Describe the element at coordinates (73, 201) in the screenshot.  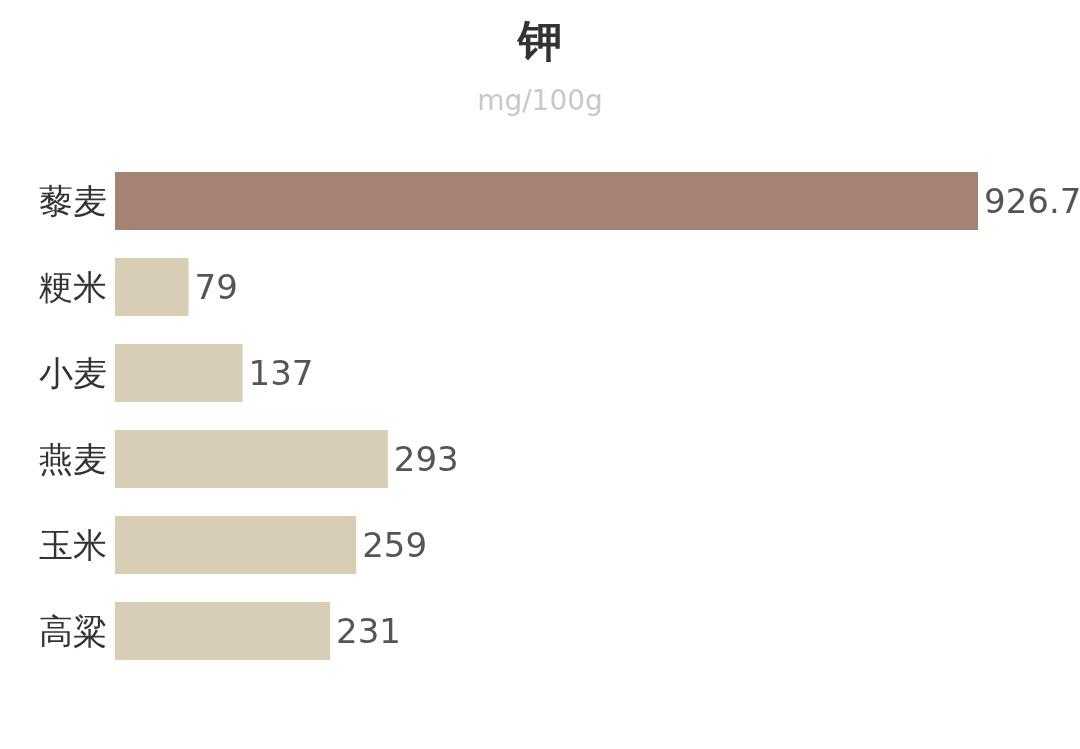
I see `y-tick-label: 藜麦` at that location.